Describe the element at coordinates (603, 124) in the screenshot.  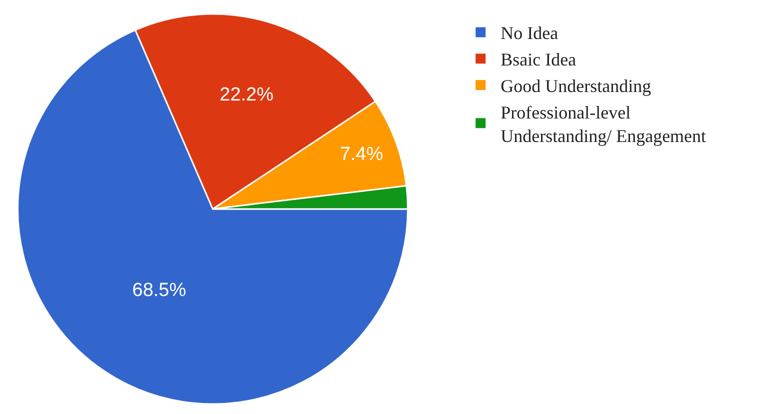
I see `legend-label: Professional-level Understanding/ Engagement` at that location.